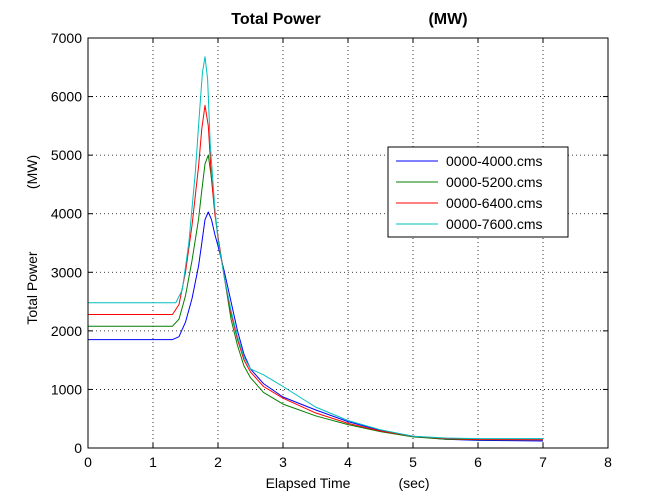 This screenshot has height=504, width=672. I want to click on y-tick-label: 2000, so click(66, 331).